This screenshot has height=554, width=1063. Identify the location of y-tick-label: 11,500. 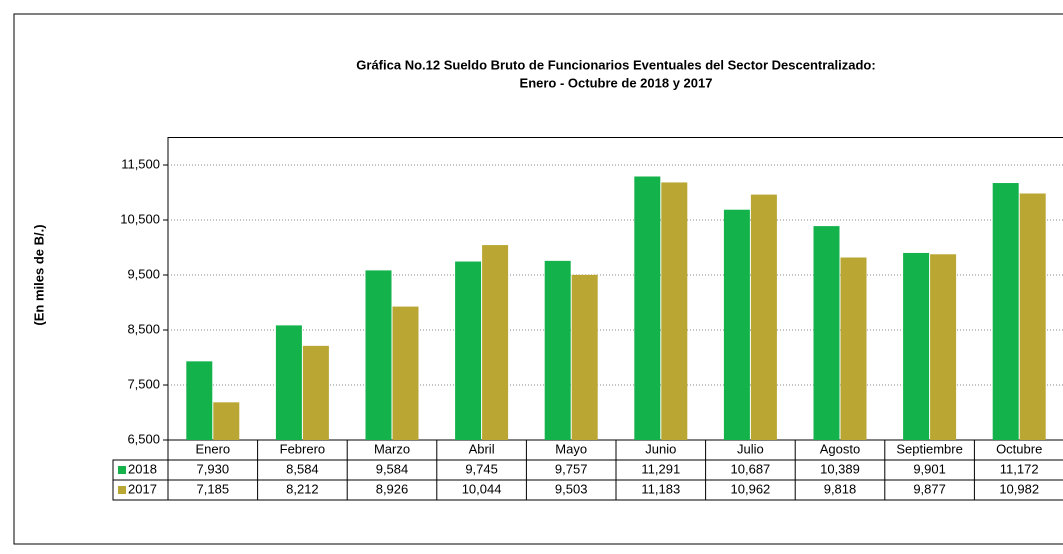
(140, 163).